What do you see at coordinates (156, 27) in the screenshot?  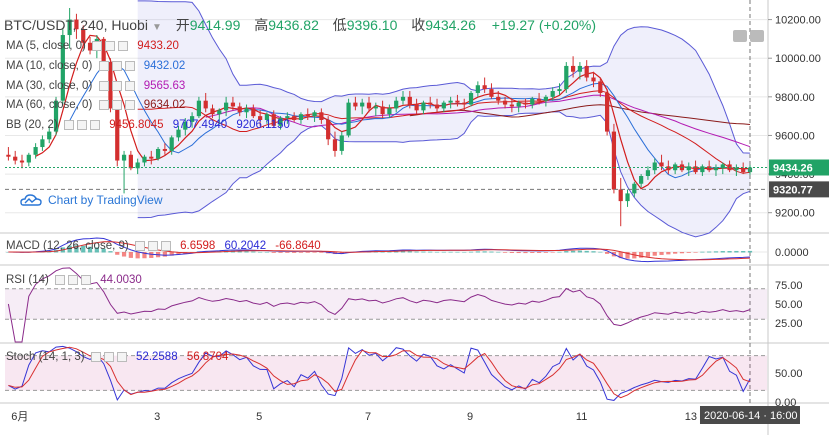 I see `symbol-dropdown-icon: ▼` at bounding box center [156, 27].